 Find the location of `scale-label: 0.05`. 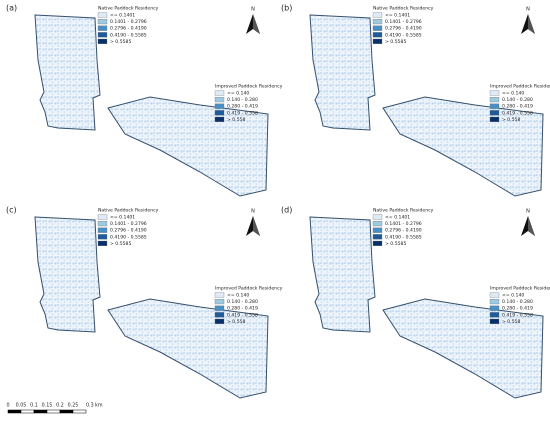

scale-label: 0.05 is located at coordinates (21, 406).